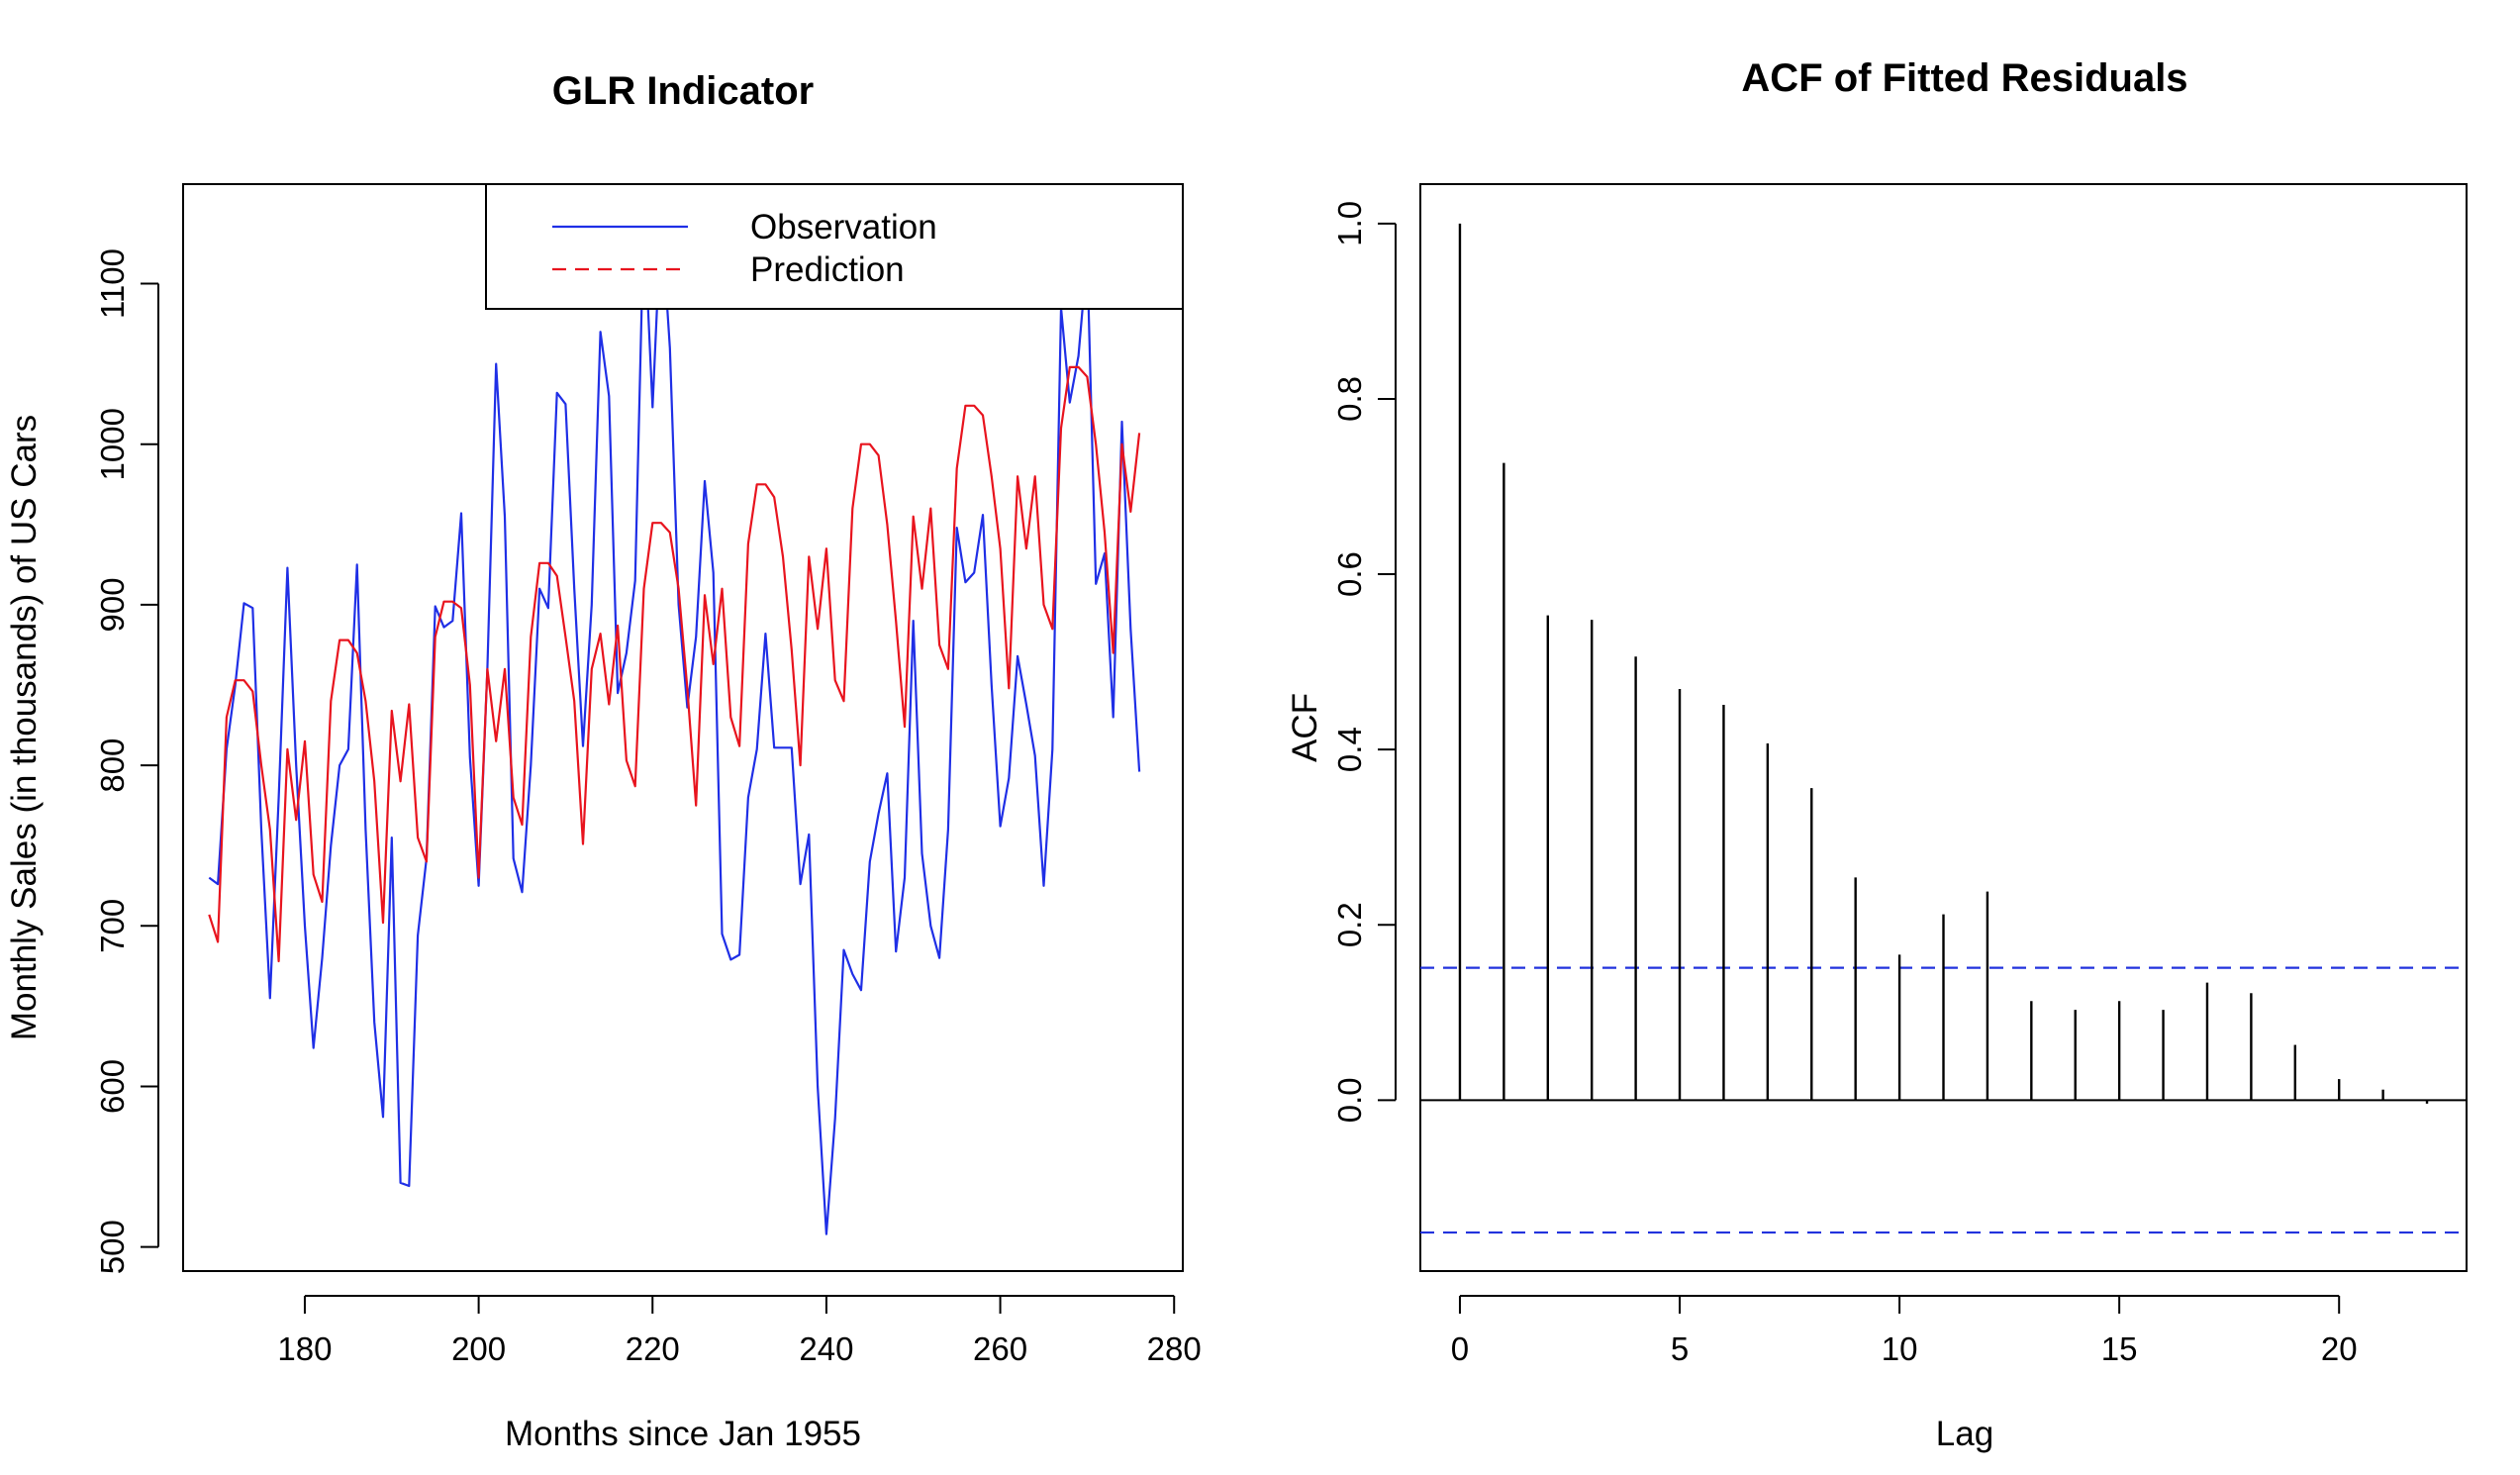 The image size is (2520, 1475). Describe the element at coordinates (1174, 1348) in the screenshot. I see `x-tick-label: 280` at that location.